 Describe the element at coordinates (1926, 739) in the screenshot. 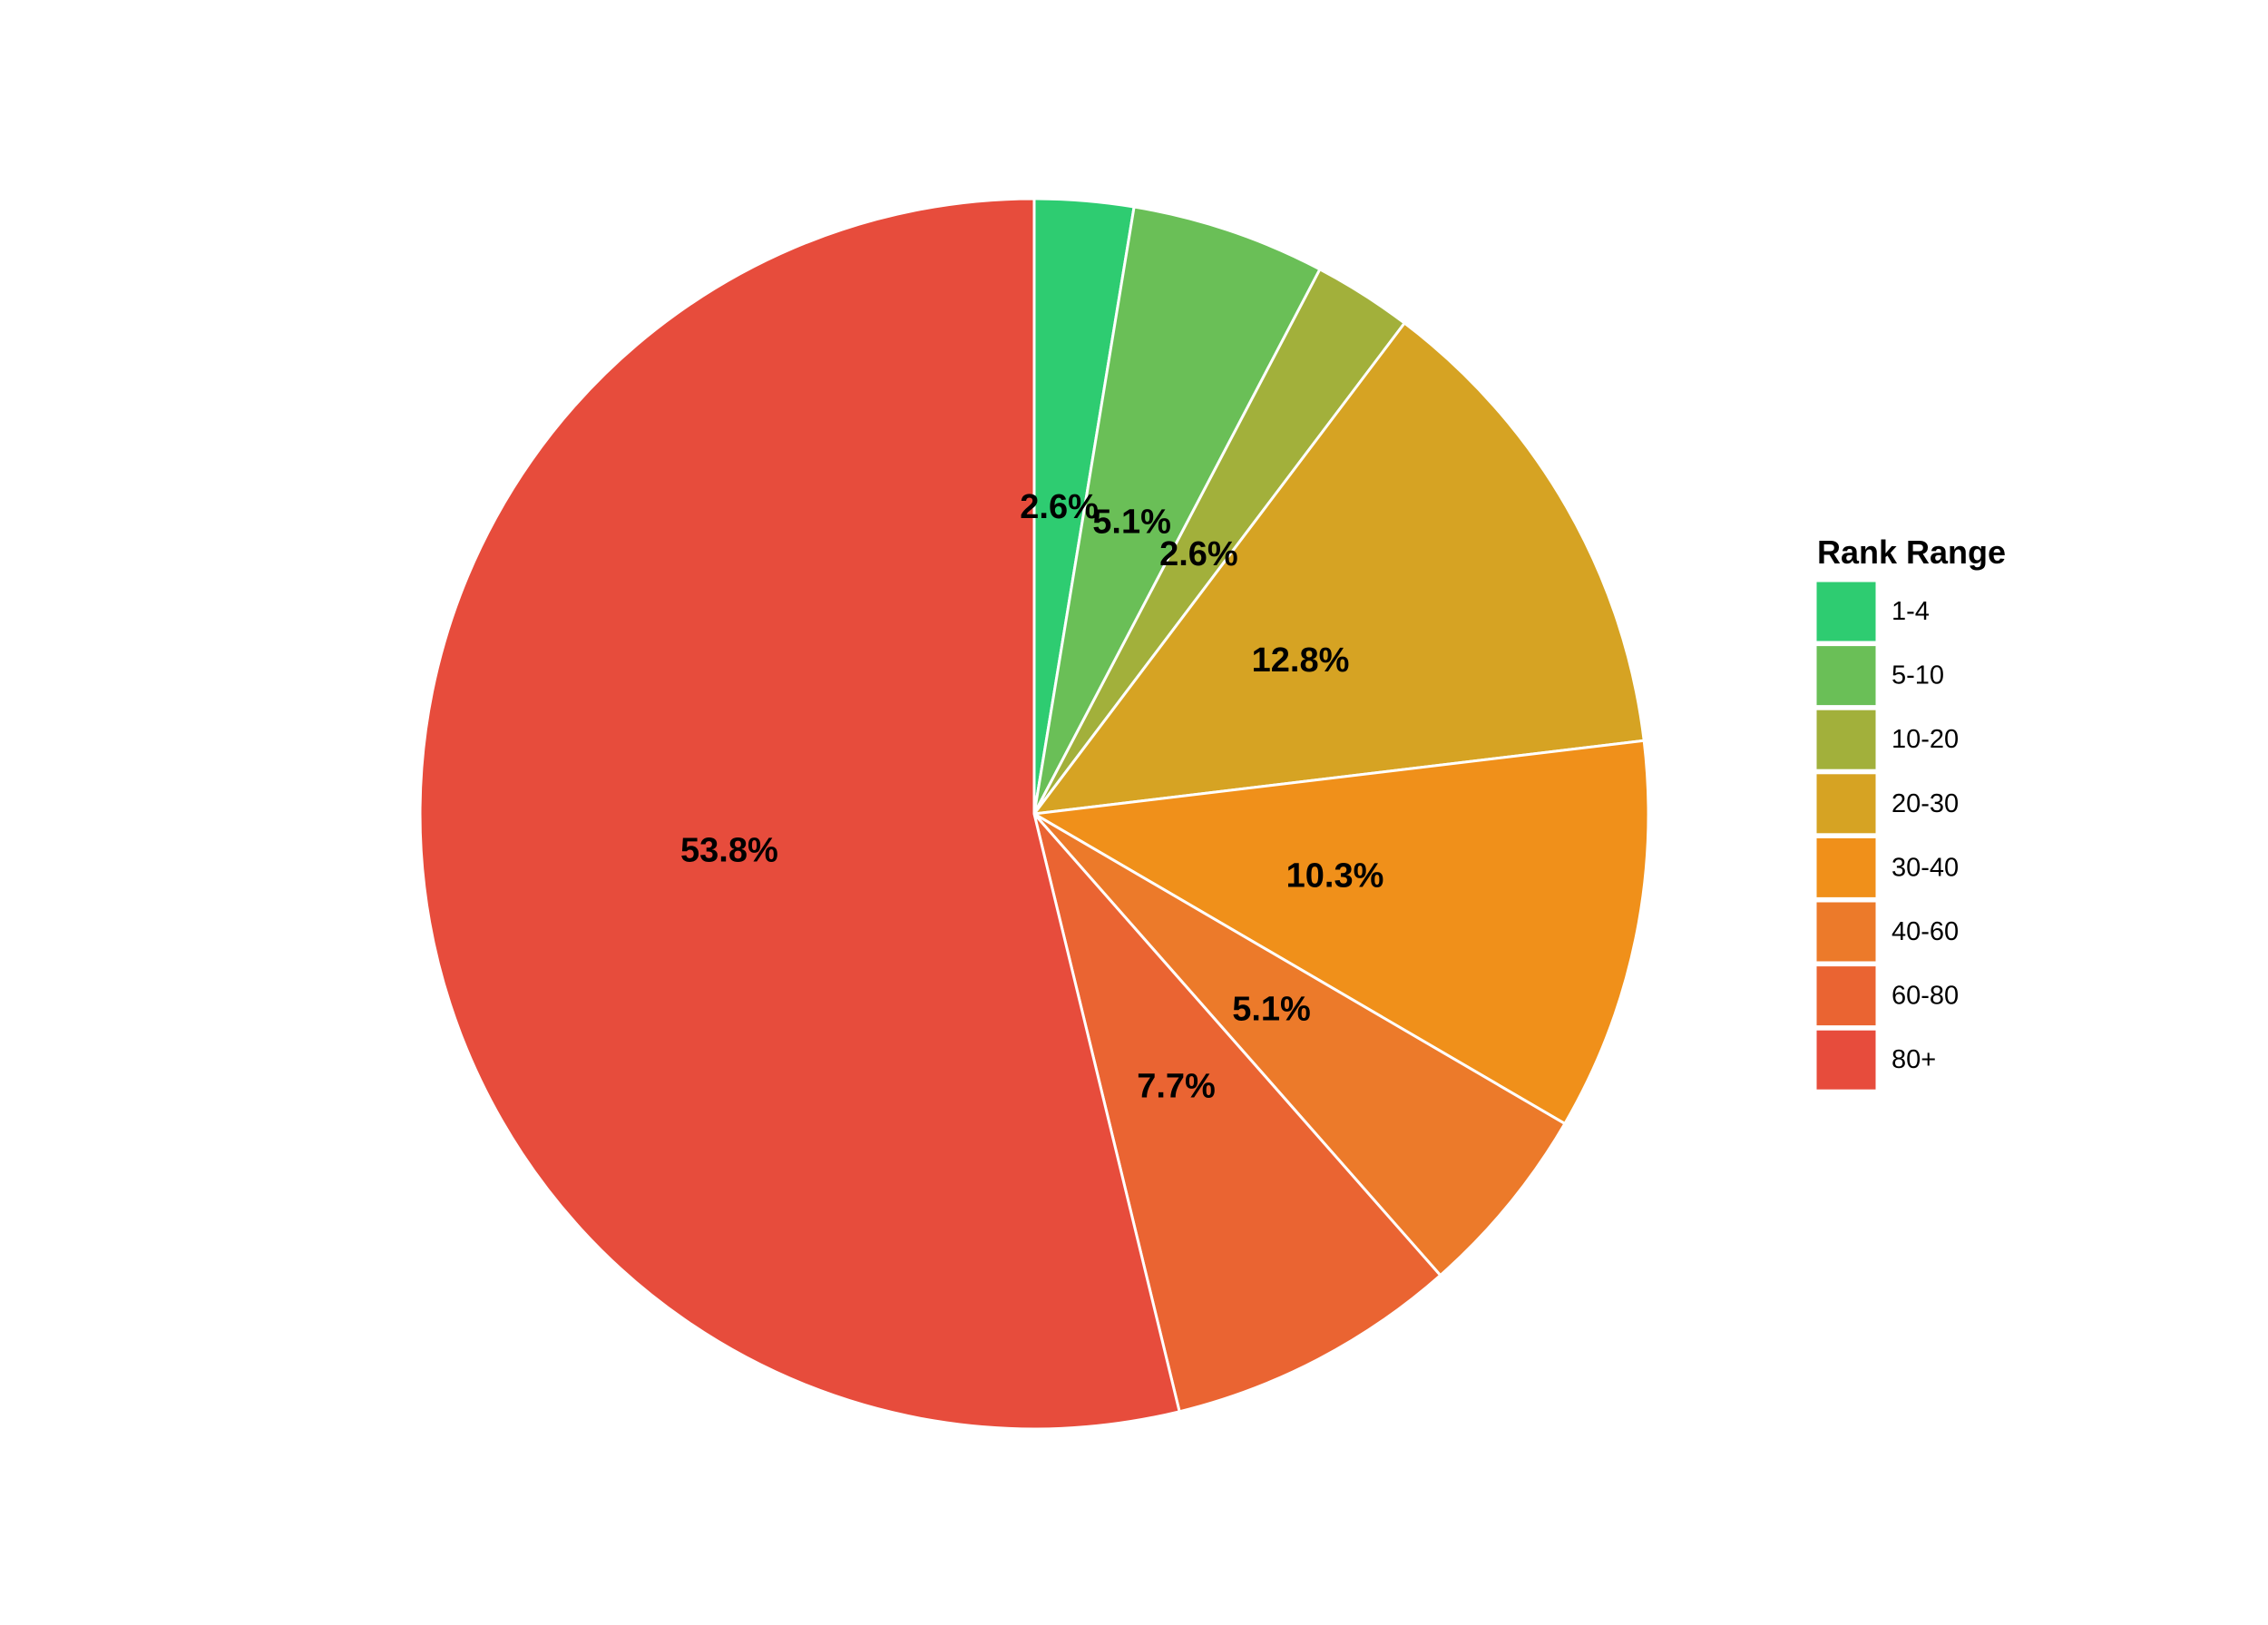

I see `legend-label-10-20: 10-20` at that location.